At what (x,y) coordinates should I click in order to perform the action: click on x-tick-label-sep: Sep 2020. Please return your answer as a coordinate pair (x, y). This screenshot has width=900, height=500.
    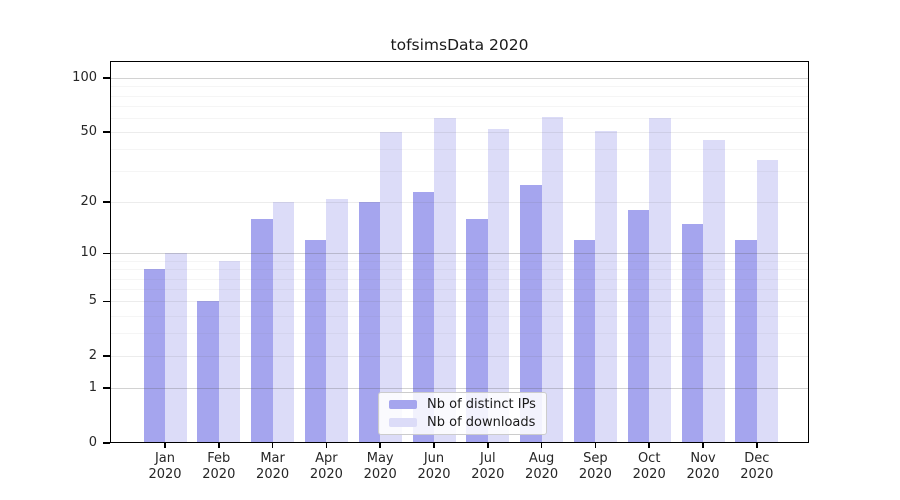
    Looking at the image, I should click on (595, 467).